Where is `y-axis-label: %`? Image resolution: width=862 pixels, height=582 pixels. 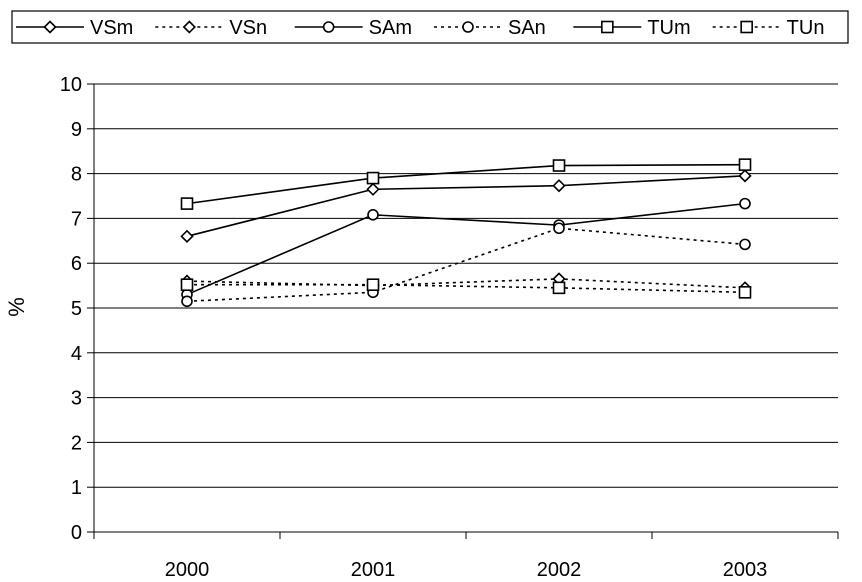
y-axis-label: % is located at coordinates (16, 307).